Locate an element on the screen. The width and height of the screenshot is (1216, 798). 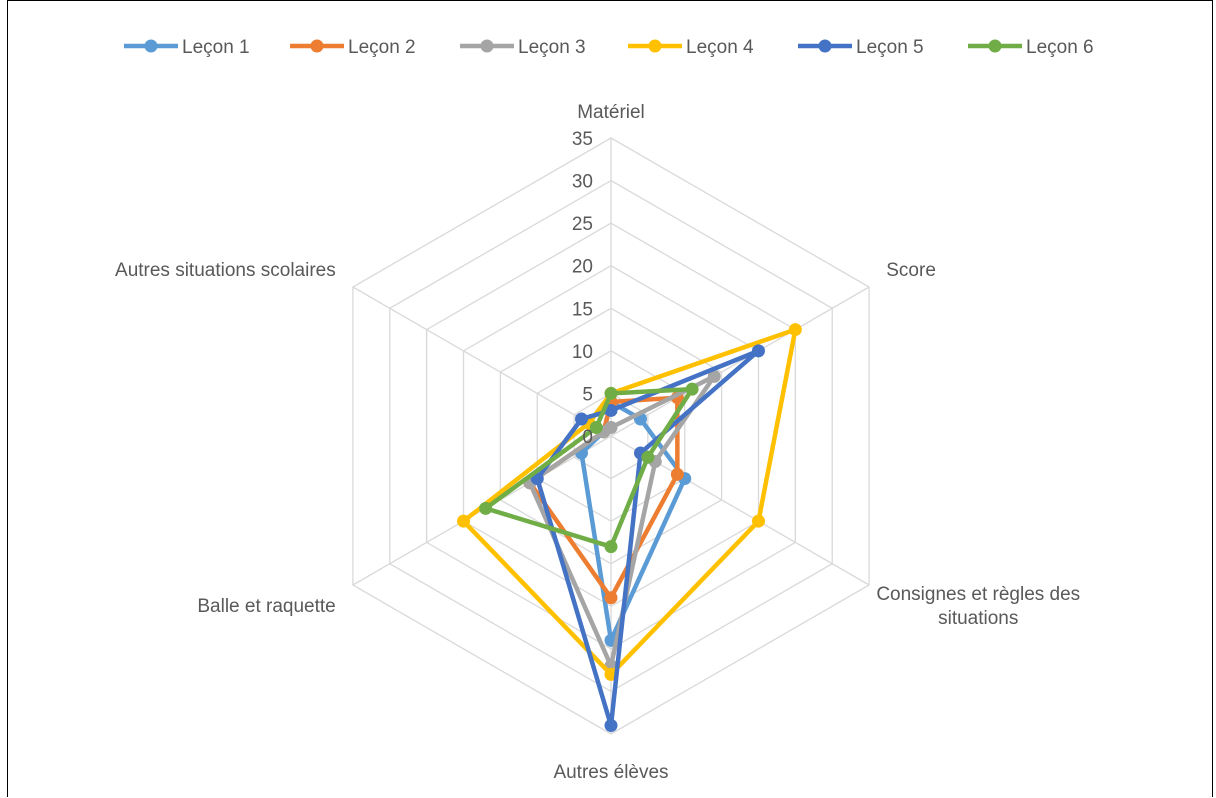
axis-label: Consignes et règles des situations is located at coordinates (978, 606).